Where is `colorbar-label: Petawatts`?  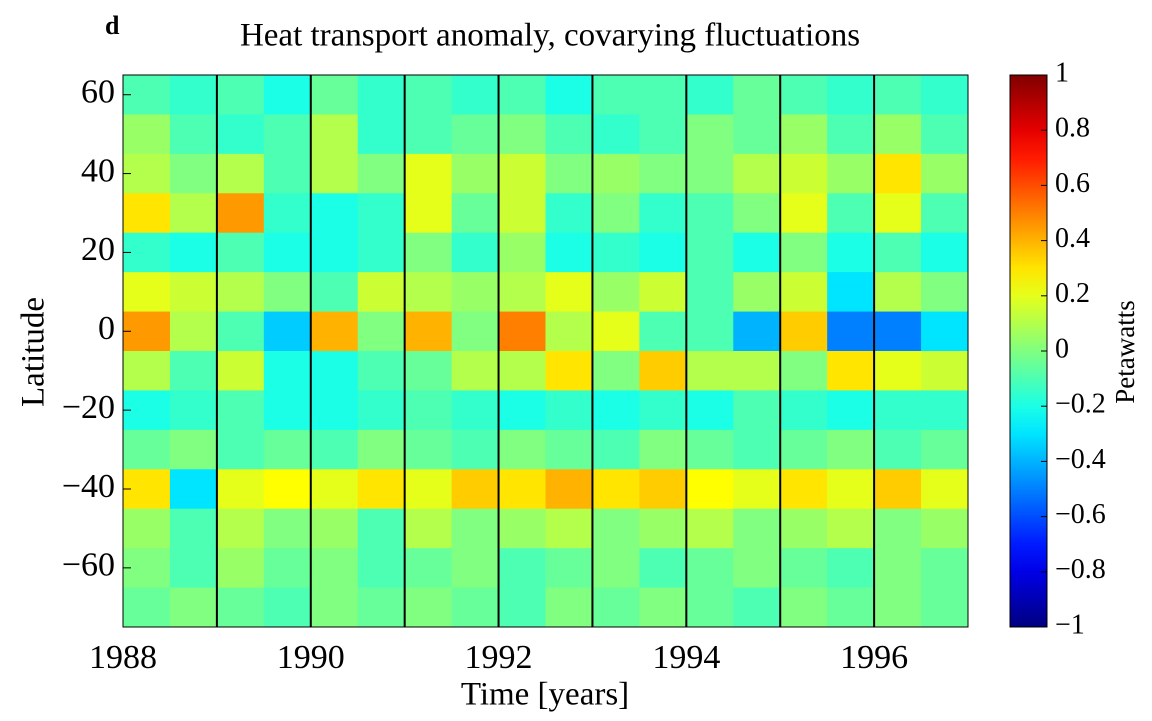 colorbar-label: Petawatts is located at coordinates (1125, 351).